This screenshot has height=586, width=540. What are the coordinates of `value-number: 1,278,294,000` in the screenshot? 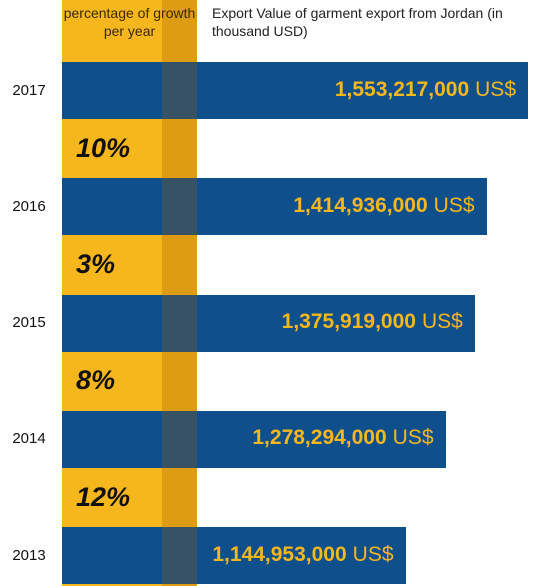 It's located at (319, 438).